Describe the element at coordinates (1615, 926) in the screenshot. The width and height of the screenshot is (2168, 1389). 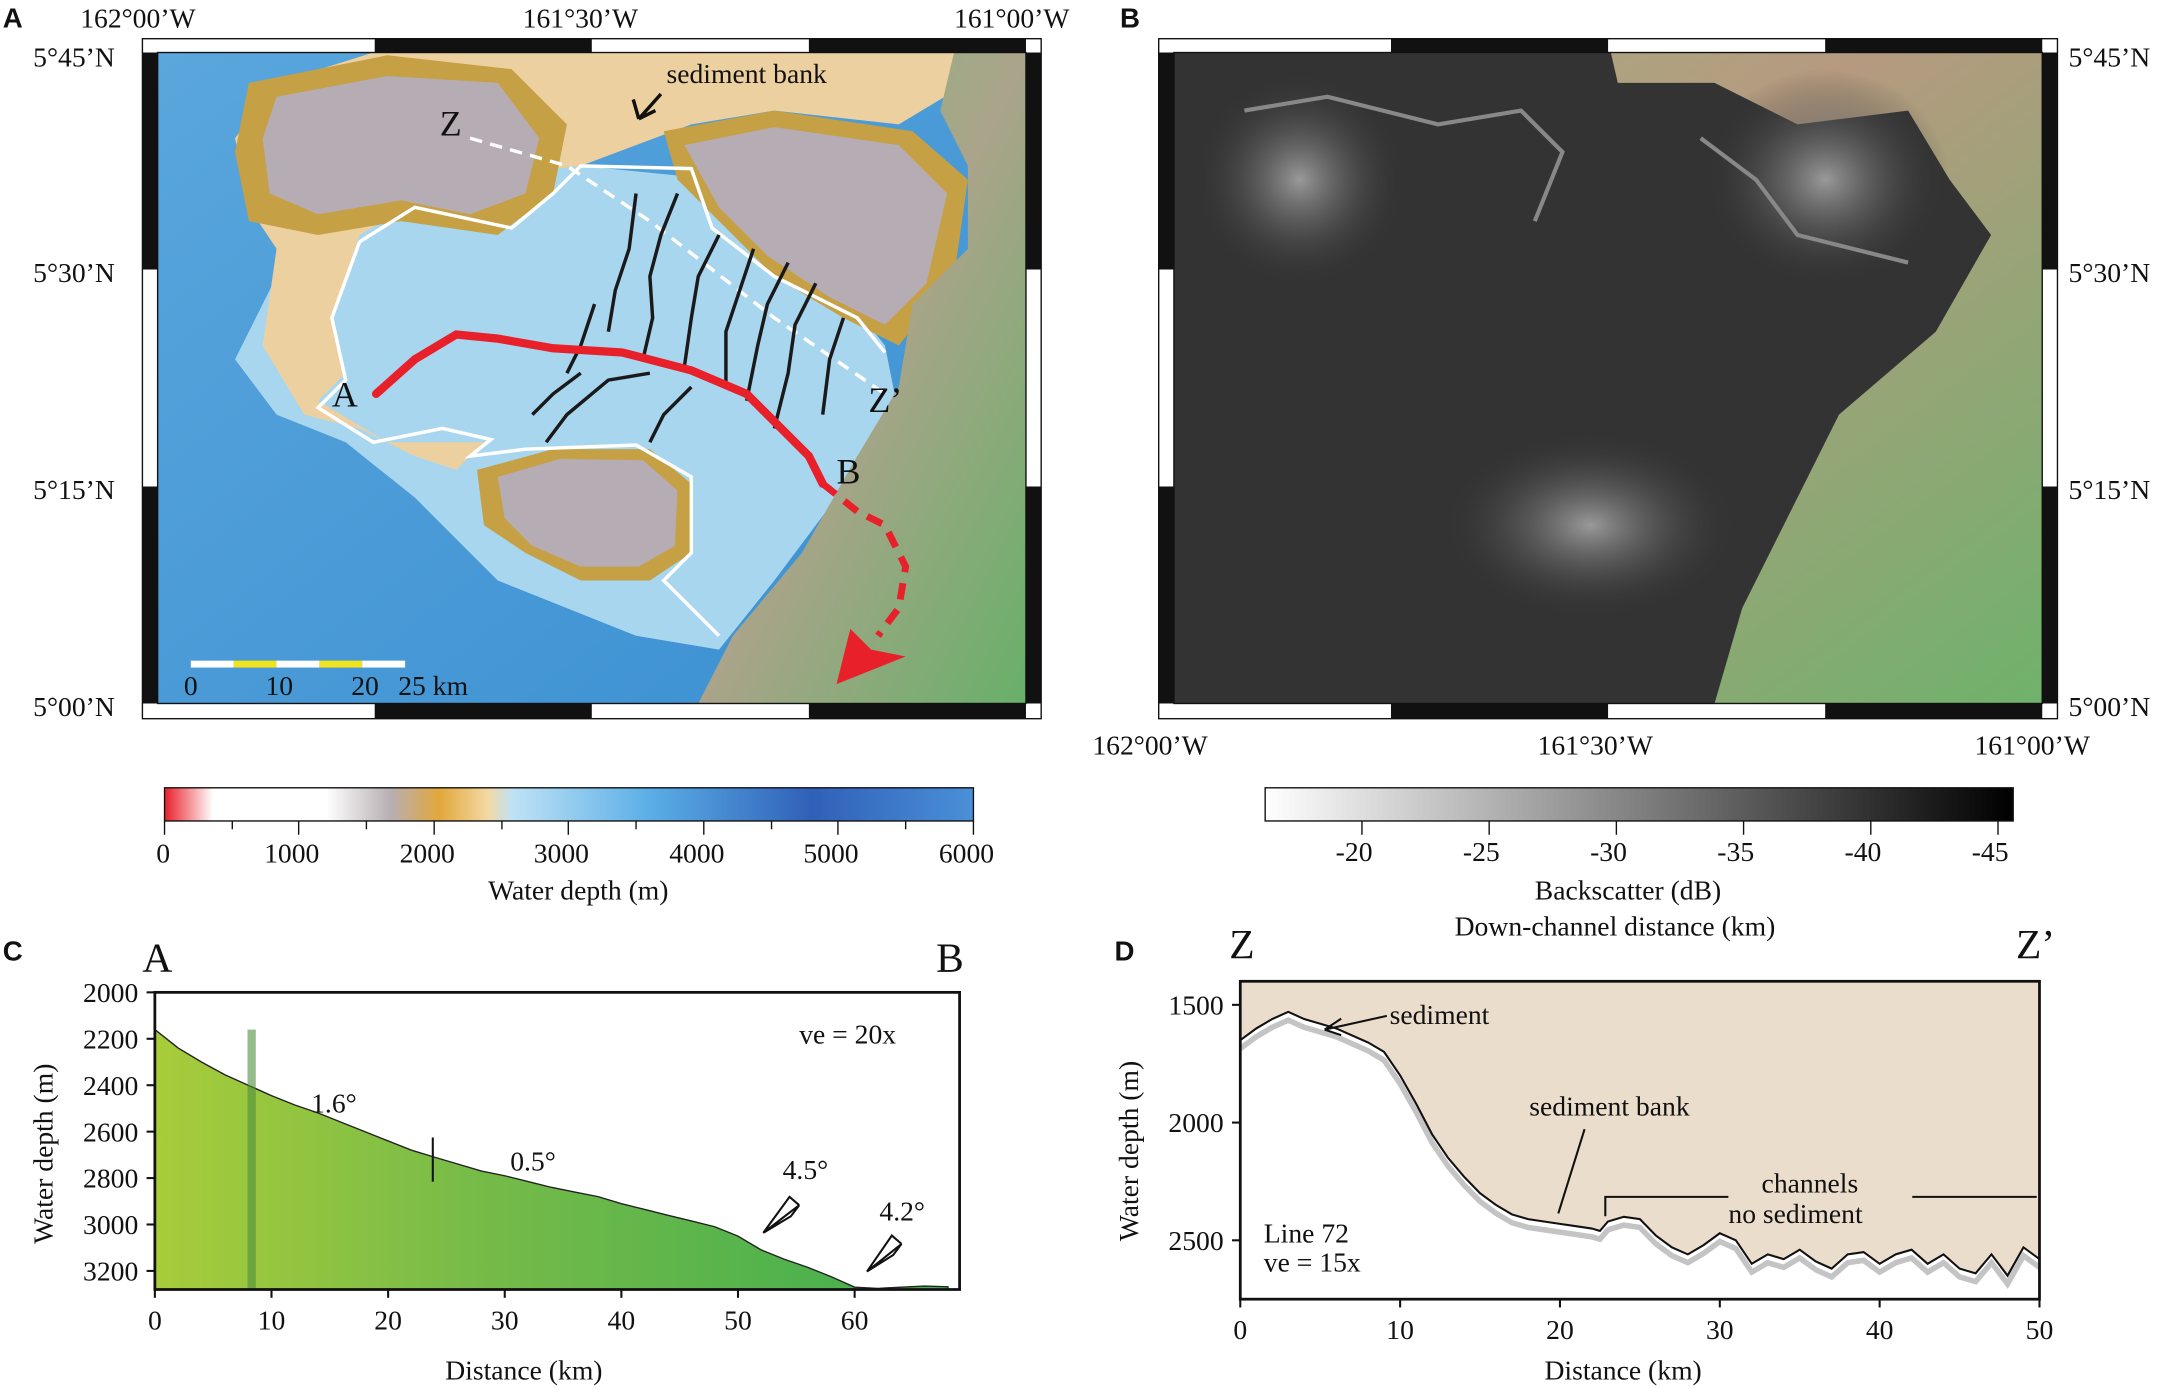
I see `backscatter-colorbar-sublabel: Down-channel distance (km)` at that location.